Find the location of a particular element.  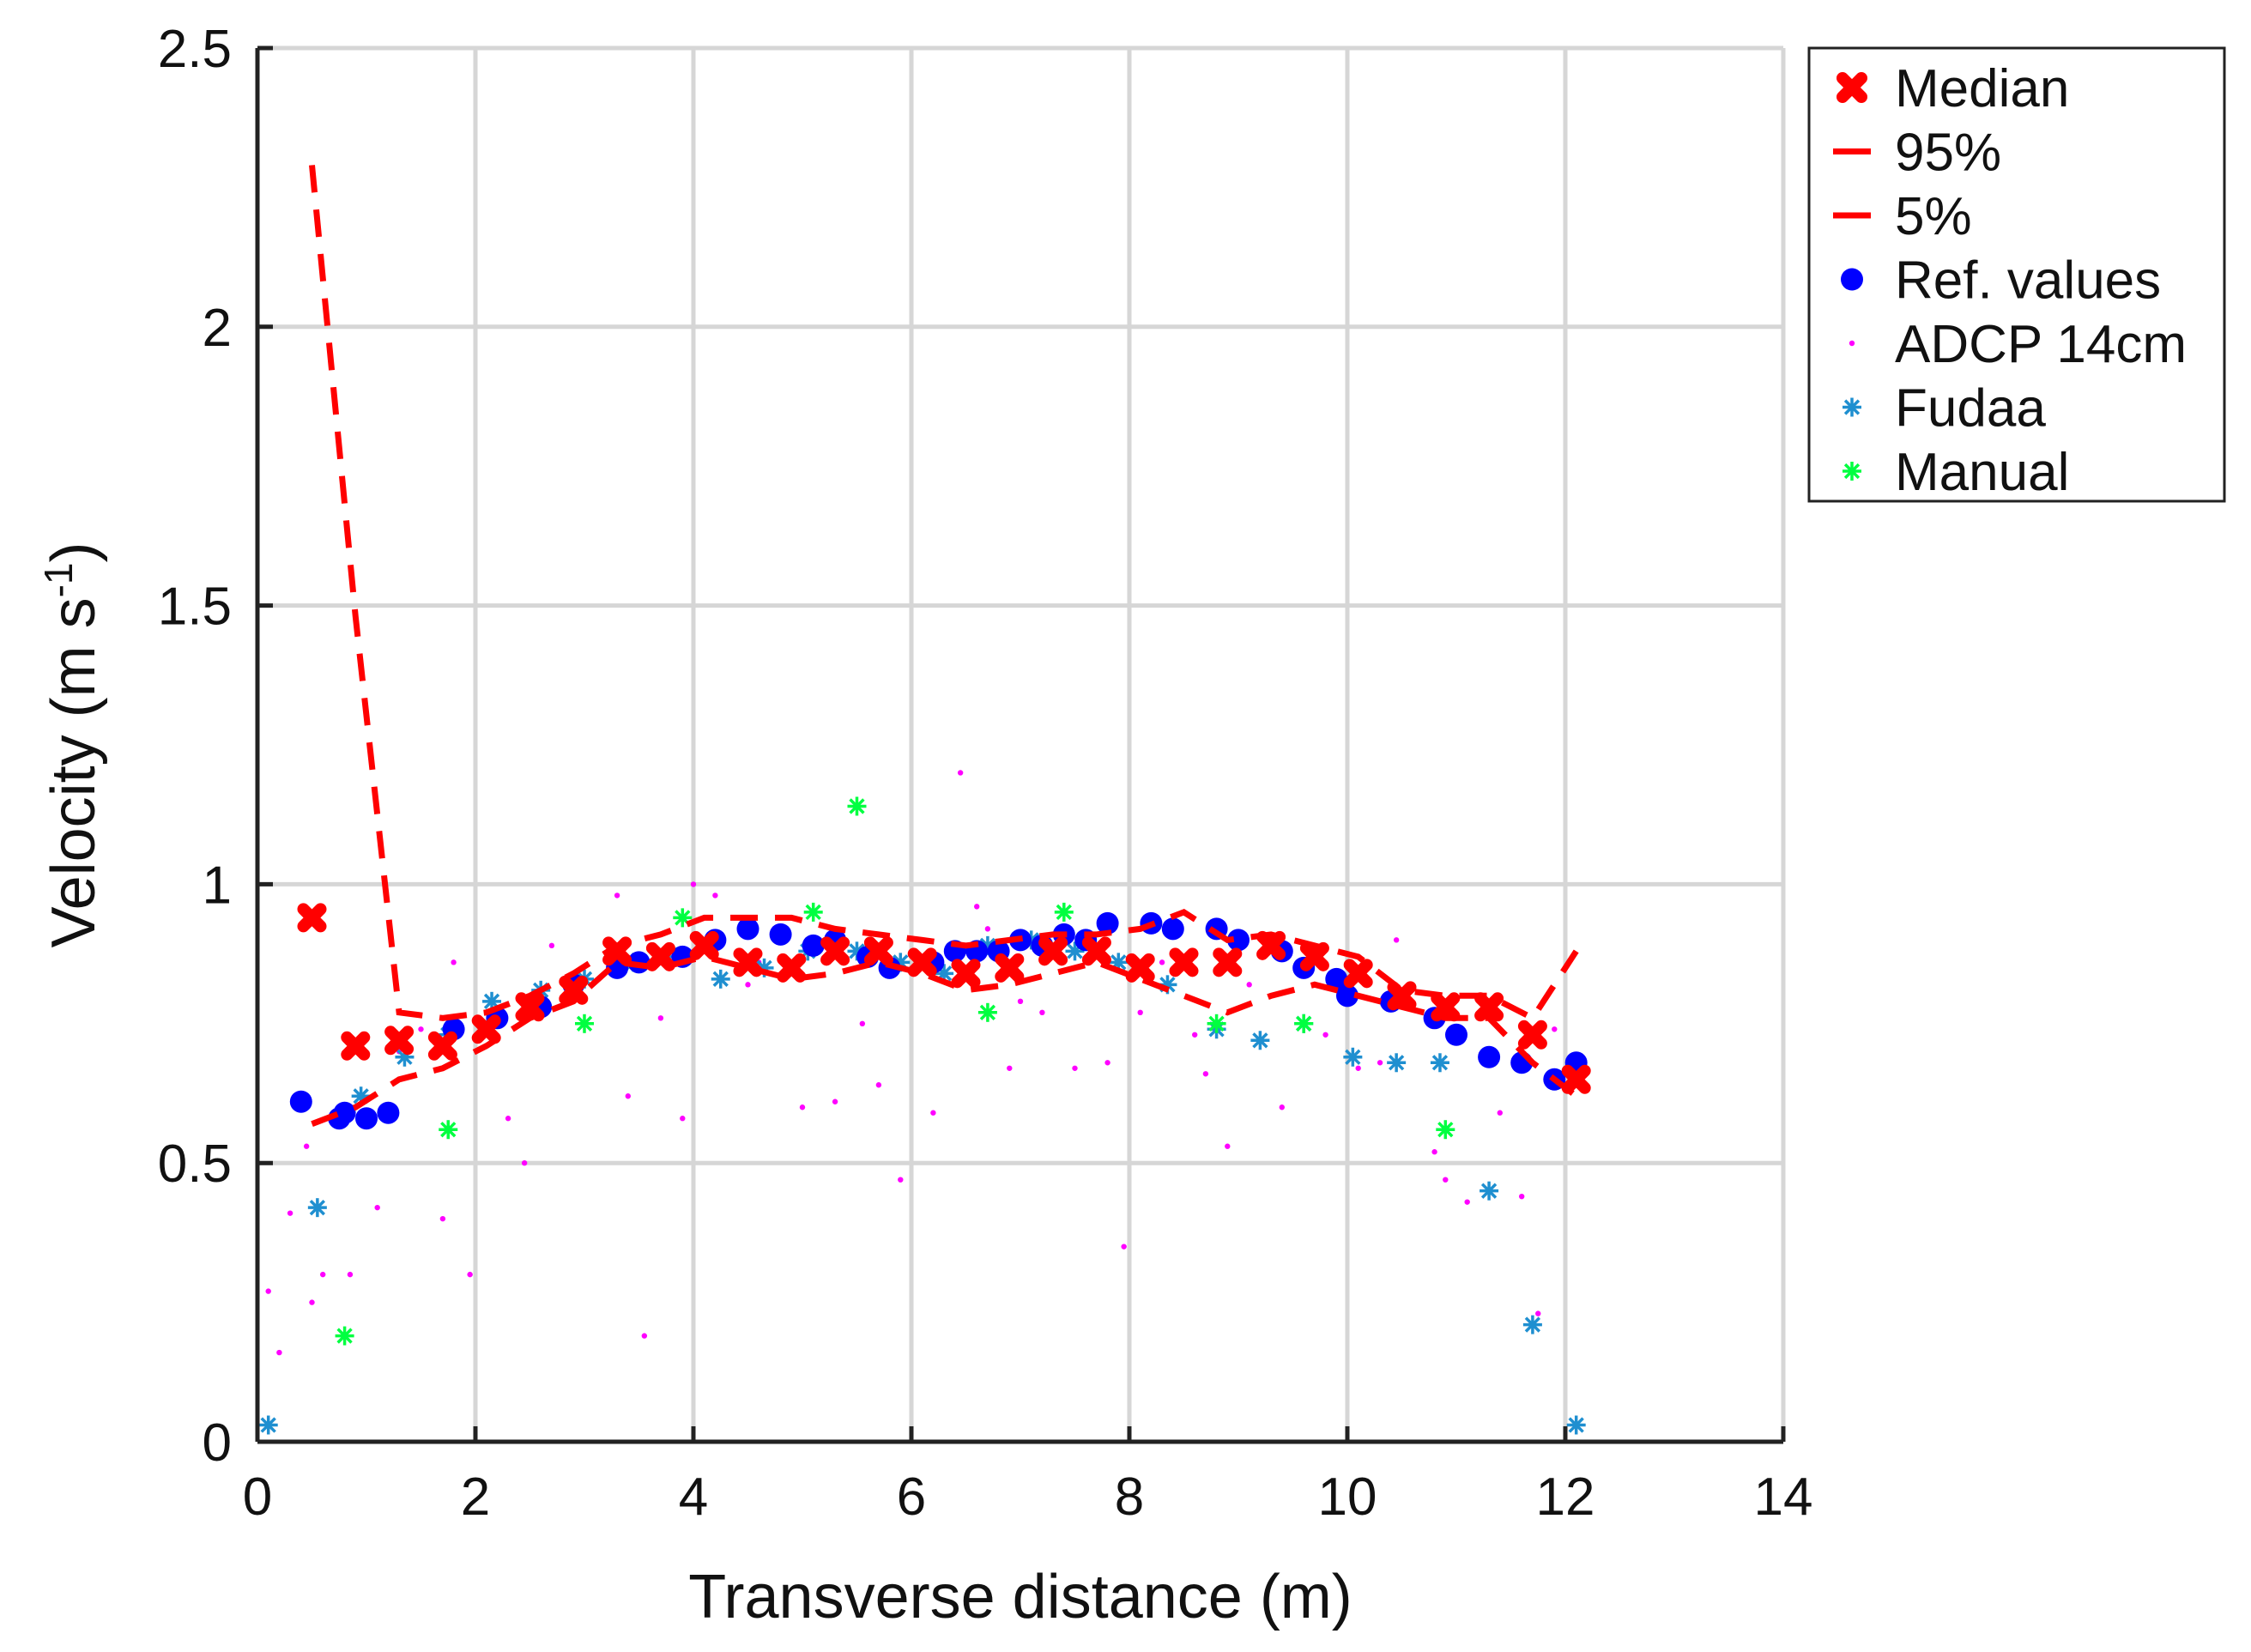

legend-label-p95: 95% is located at coordinates (1948, 153).